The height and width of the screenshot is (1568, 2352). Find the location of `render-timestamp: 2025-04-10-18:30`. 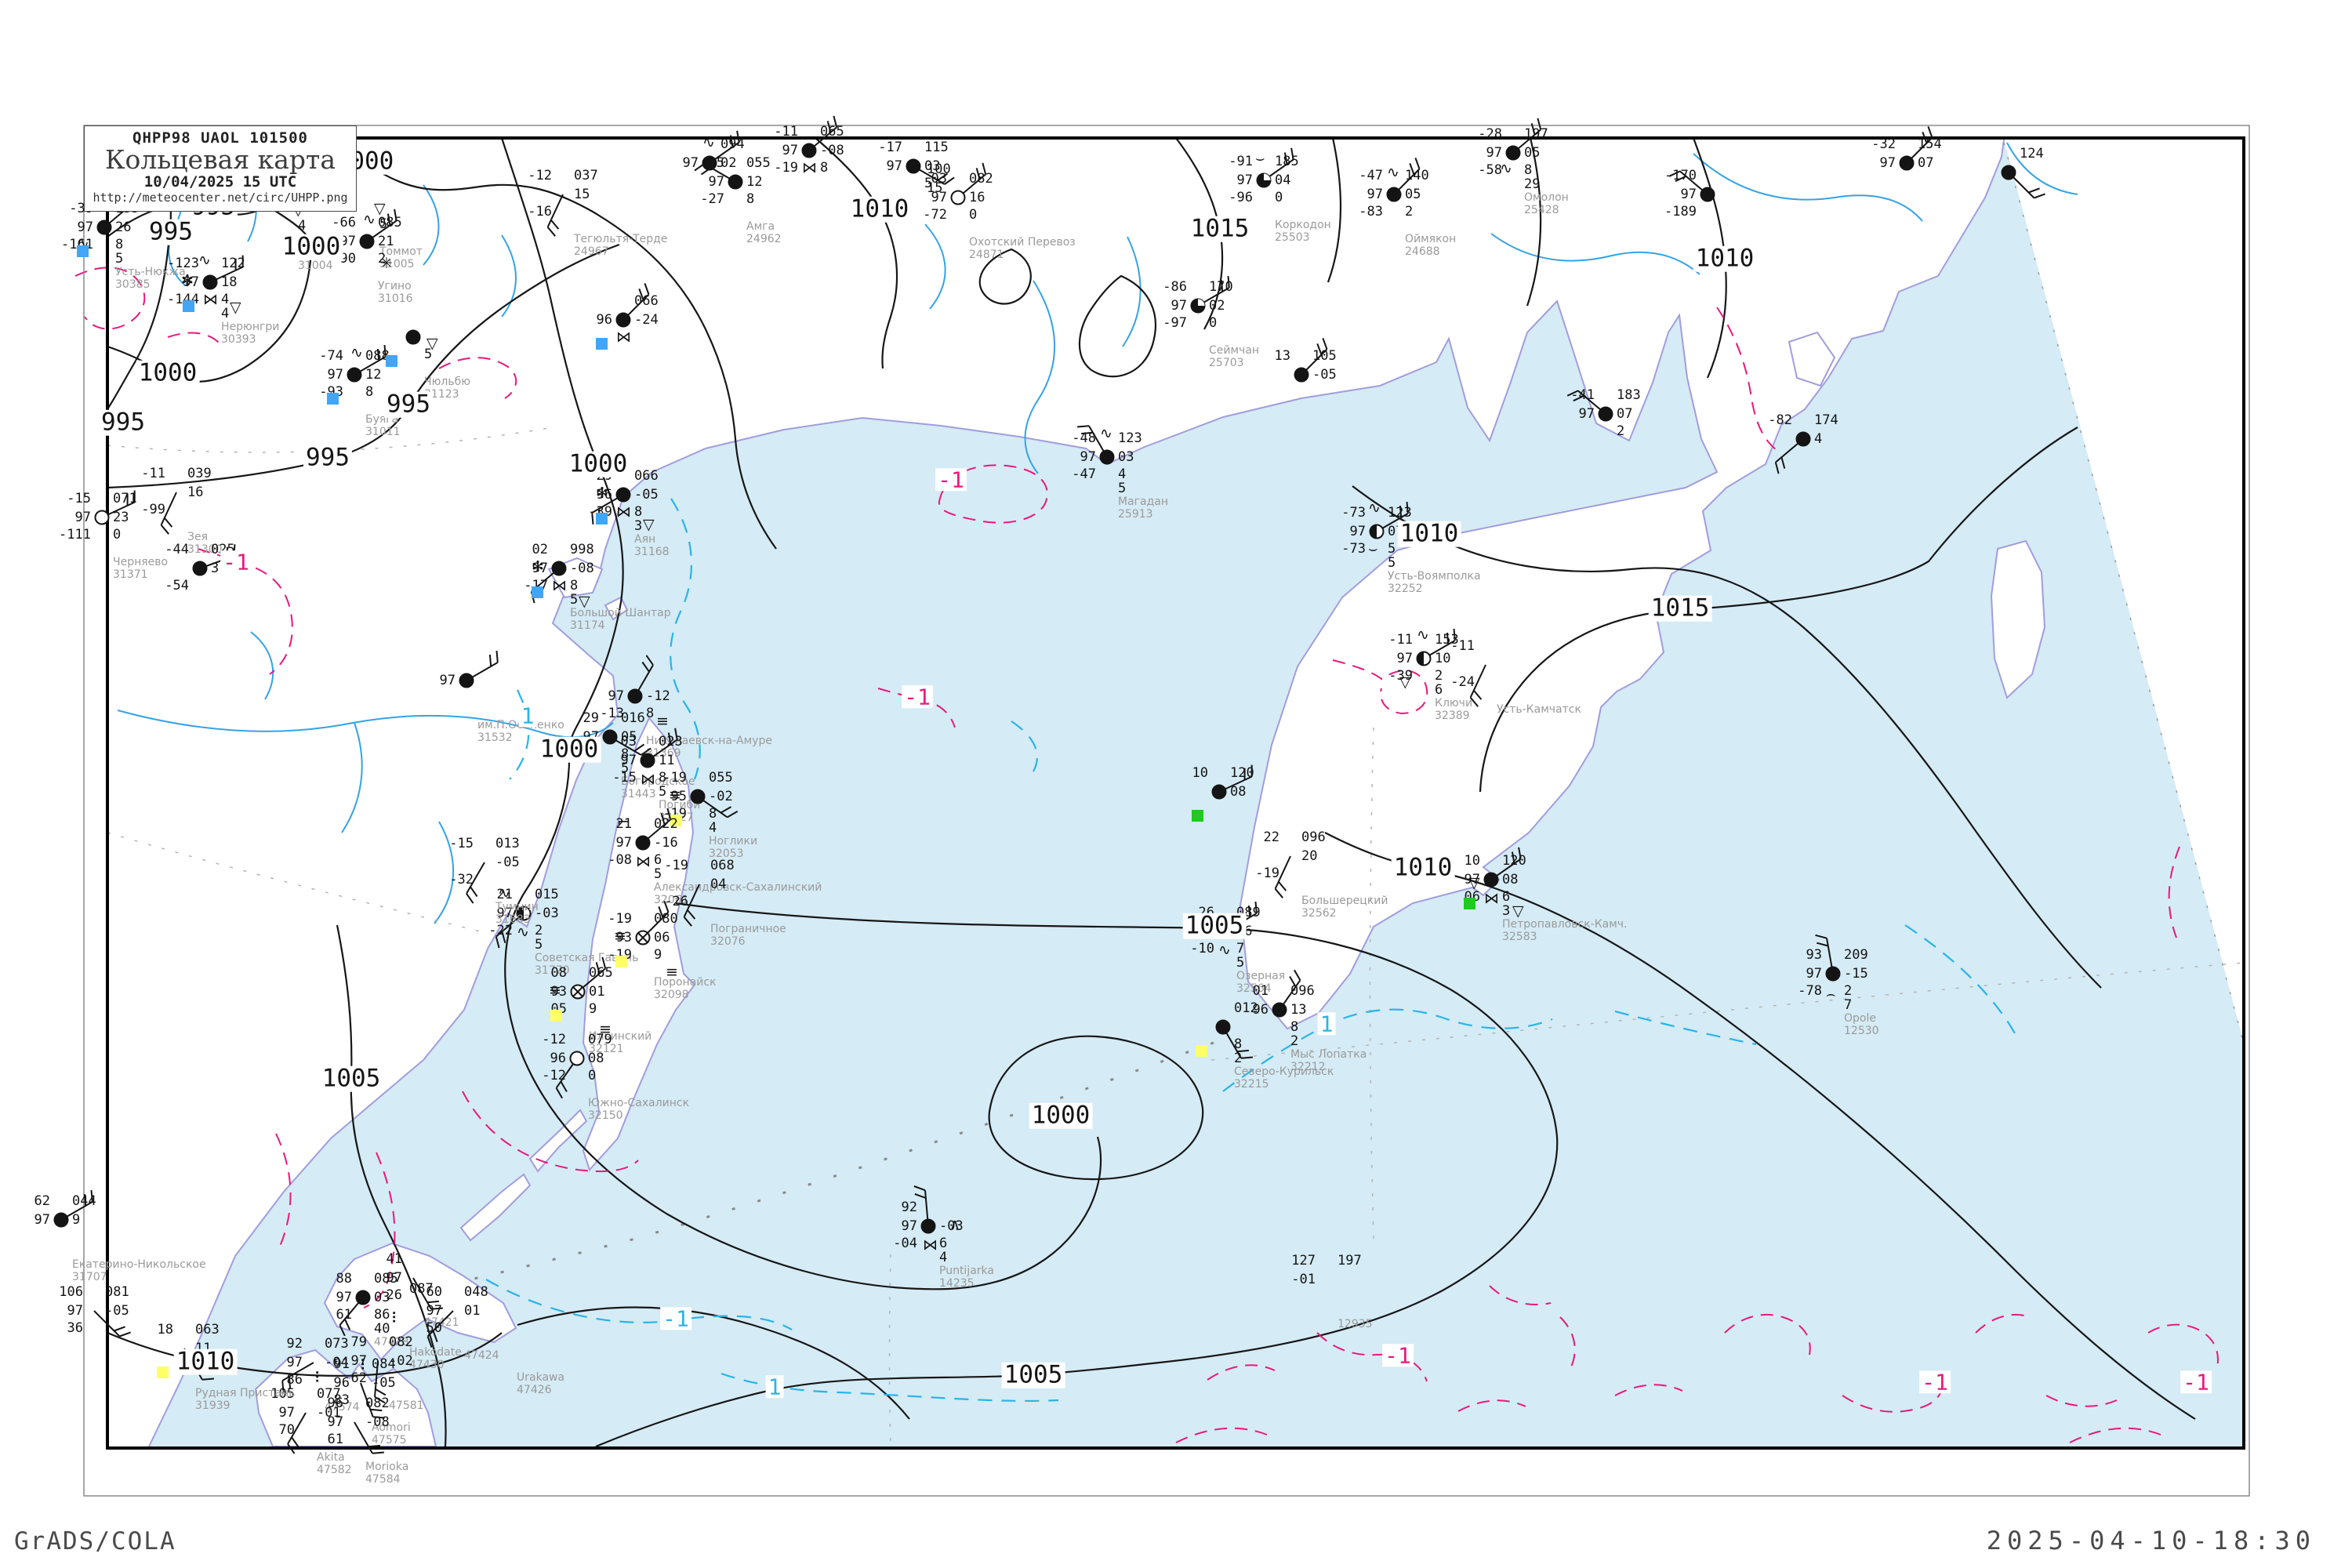

render-timestamp: 2025-04-10-18:30 is located at coordinates (2151, 1540).